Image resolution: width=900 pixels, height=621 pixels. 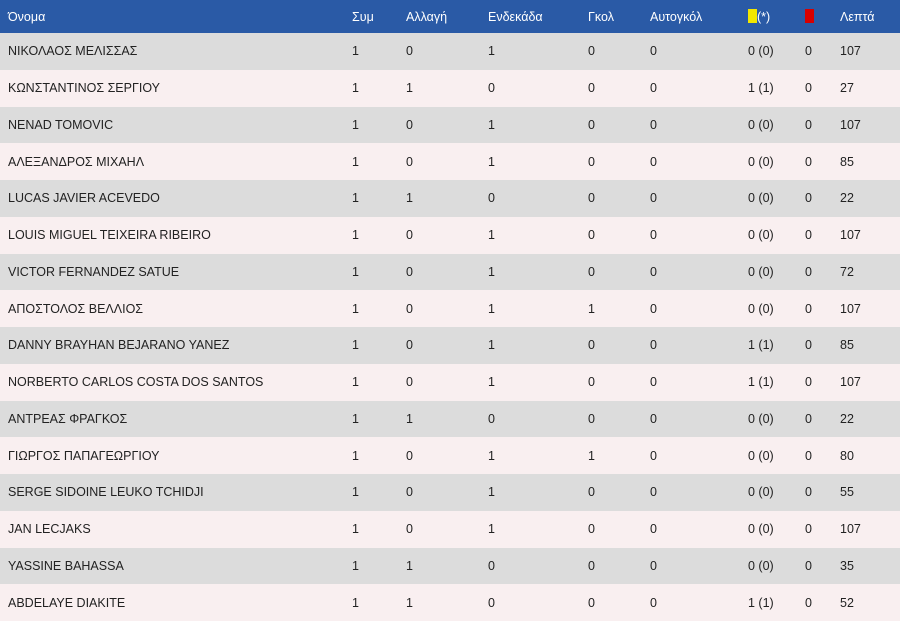 I want to click on header-yellow-cards: (*), so click(x=776, y=16).